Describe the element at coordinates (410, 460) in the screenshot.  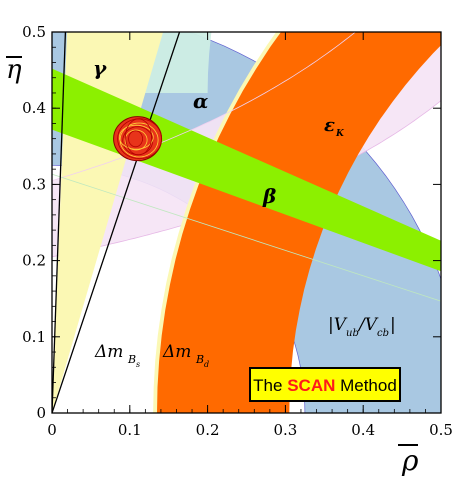
I see `x-axis-label: ρ` at that location.